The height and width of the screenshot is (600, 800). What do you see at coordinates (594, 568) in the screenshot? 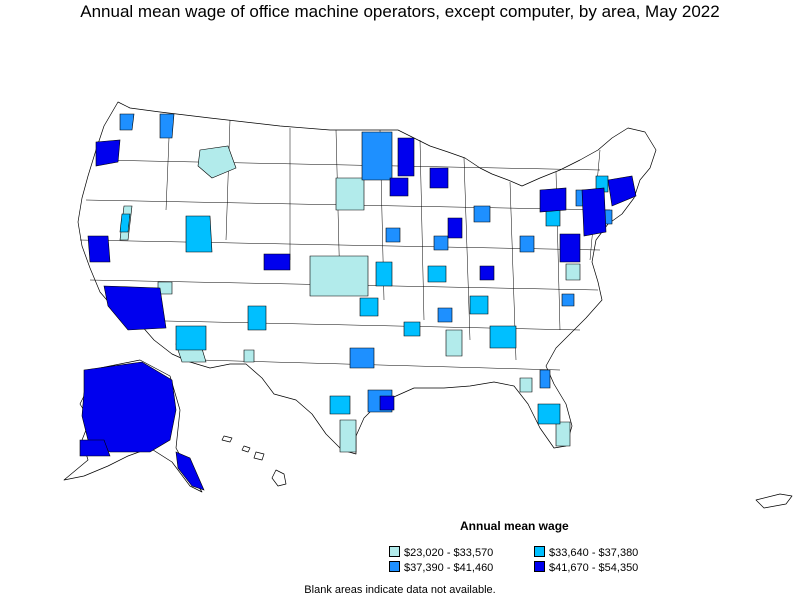
I see `legend-label: $41,670 - $54,350` at bounding box center [594, 568].